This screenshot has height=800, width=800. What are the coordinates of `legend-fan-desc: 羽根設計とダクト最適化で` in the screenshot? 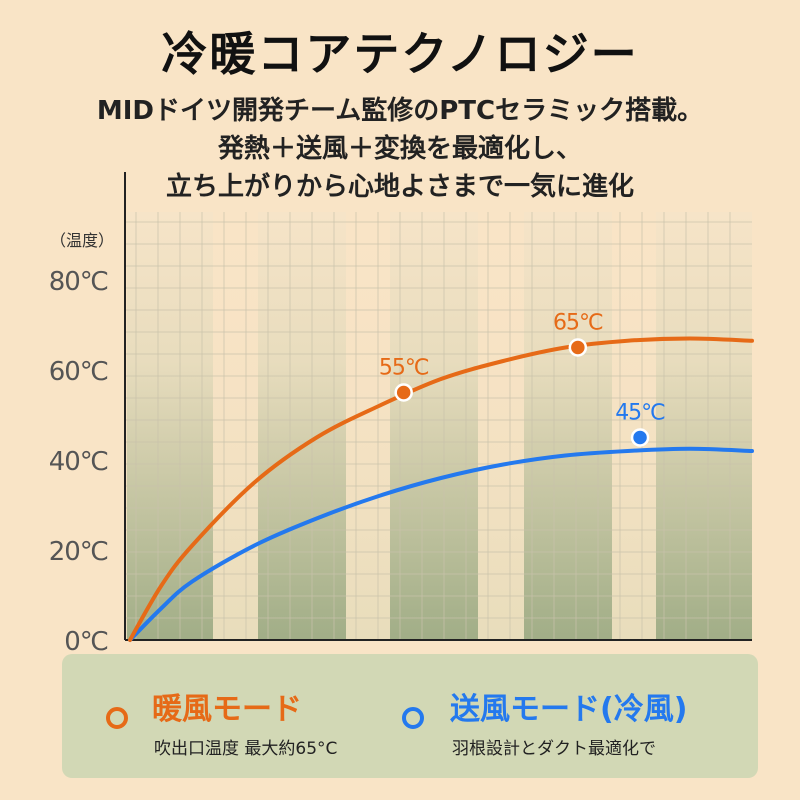 It's located at (554, 749).